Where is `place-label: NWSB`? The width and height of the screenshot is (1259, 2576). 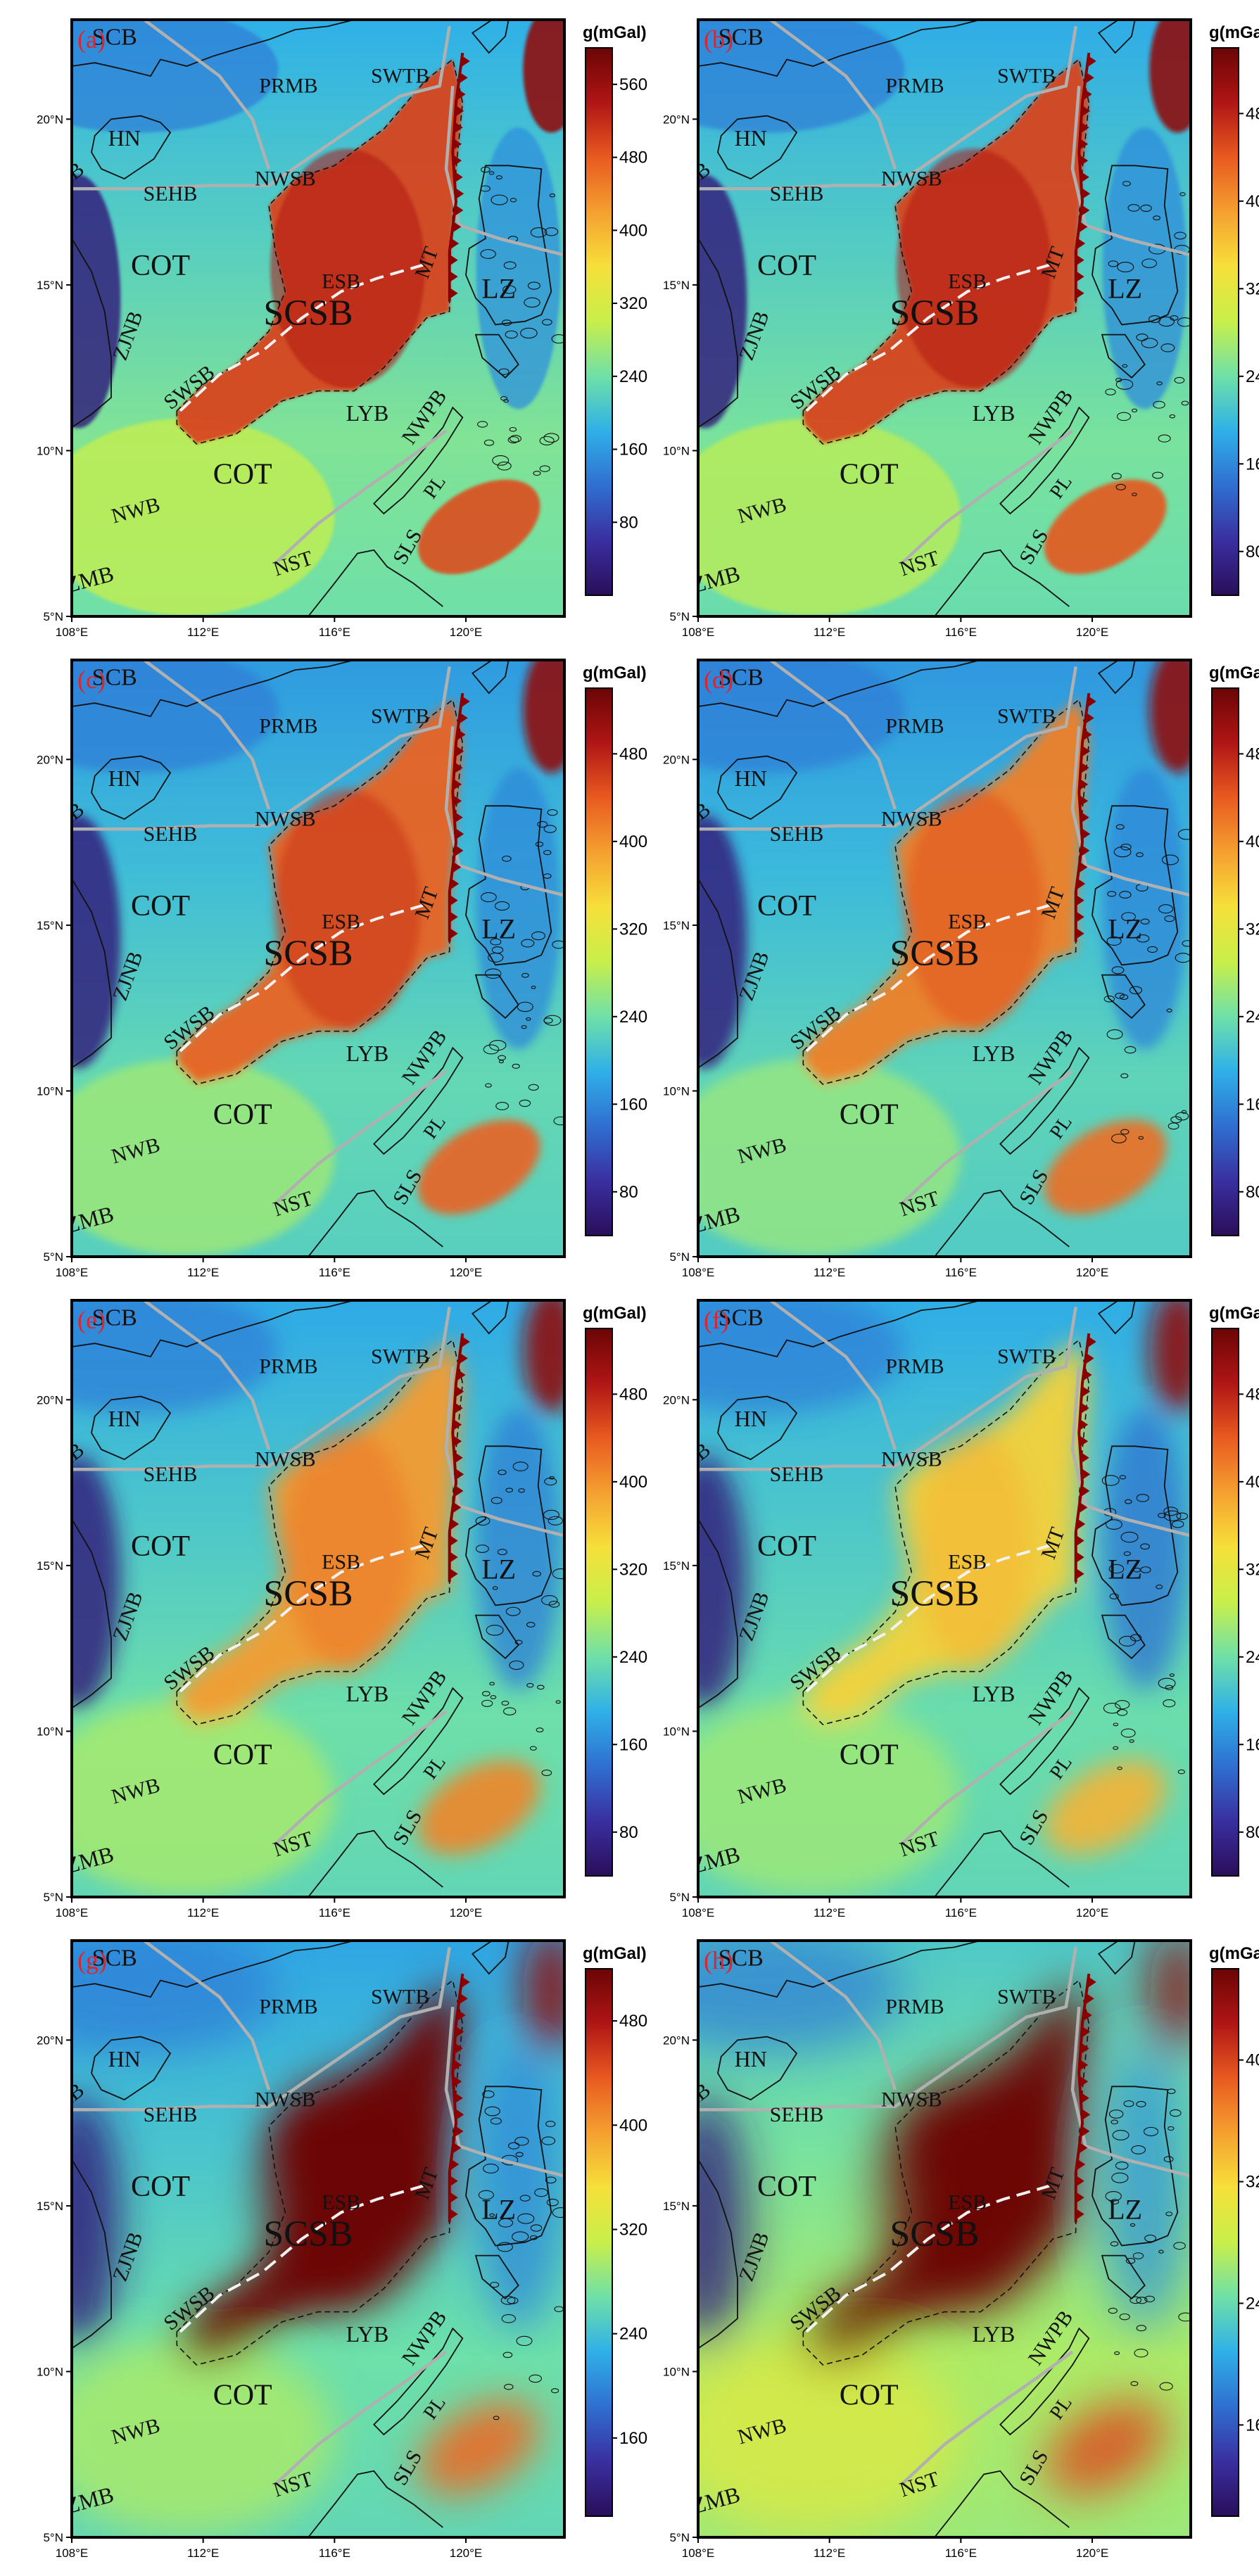
place-label: NWSB is located at coordinates (911, 1459).